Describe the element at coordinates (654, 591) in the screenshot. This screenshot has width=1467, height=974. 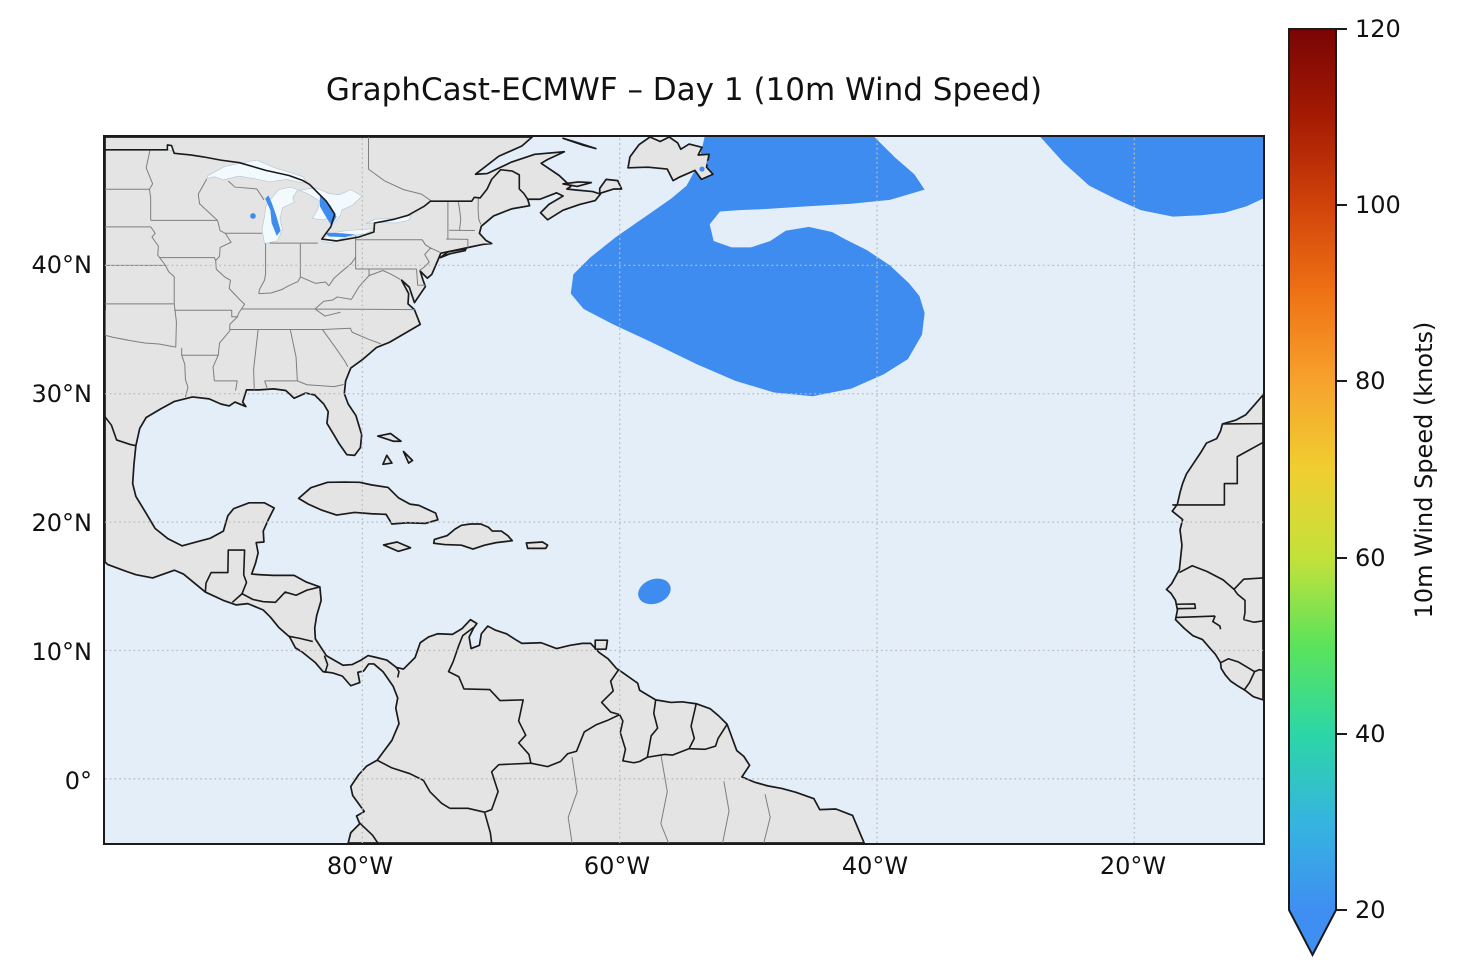
I see `wind-speed-tropical-patch` at that location.